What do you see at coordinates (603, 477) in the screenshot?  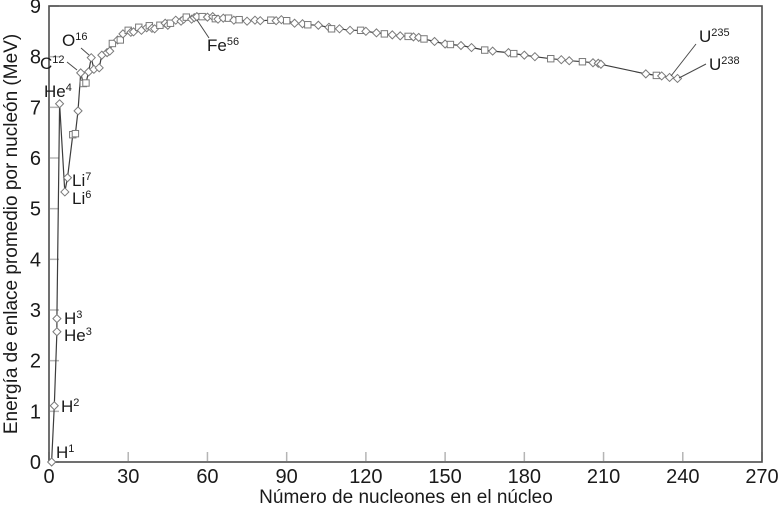 I see `x-tick-label: 210` at bounding box center [603, 477].